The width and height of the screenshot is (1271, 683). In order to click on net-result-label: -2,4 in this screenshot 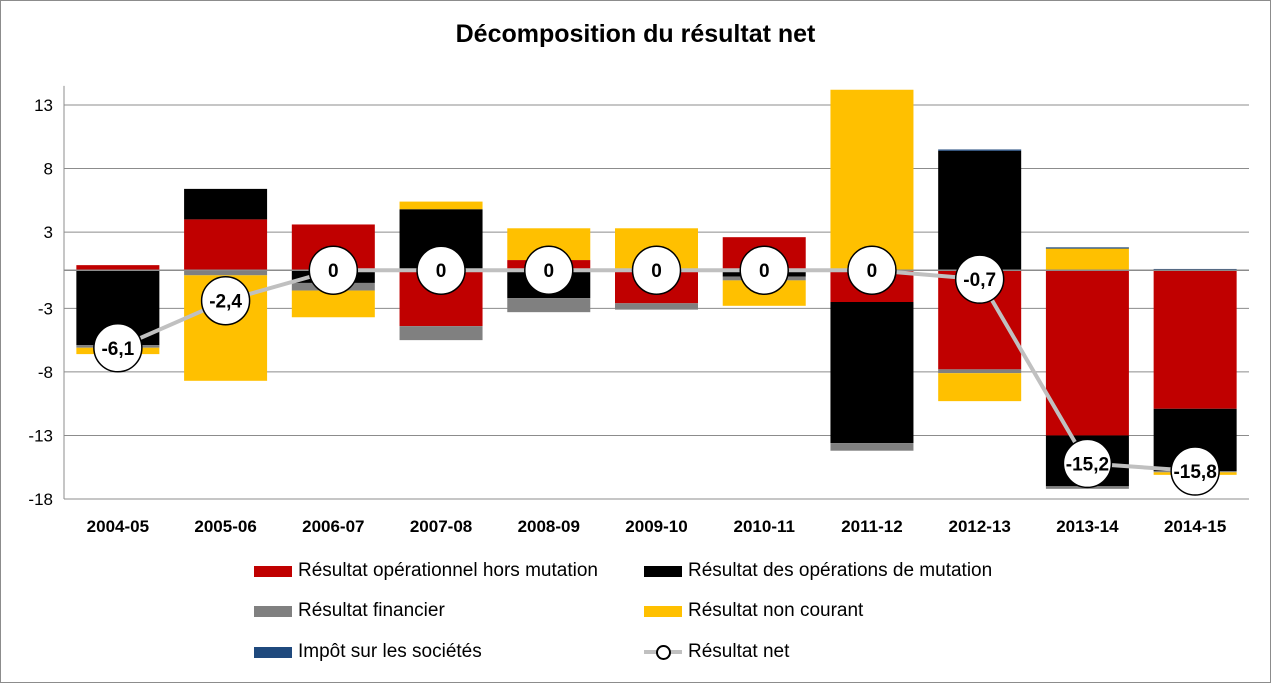, I will do `click(225, 302)`.